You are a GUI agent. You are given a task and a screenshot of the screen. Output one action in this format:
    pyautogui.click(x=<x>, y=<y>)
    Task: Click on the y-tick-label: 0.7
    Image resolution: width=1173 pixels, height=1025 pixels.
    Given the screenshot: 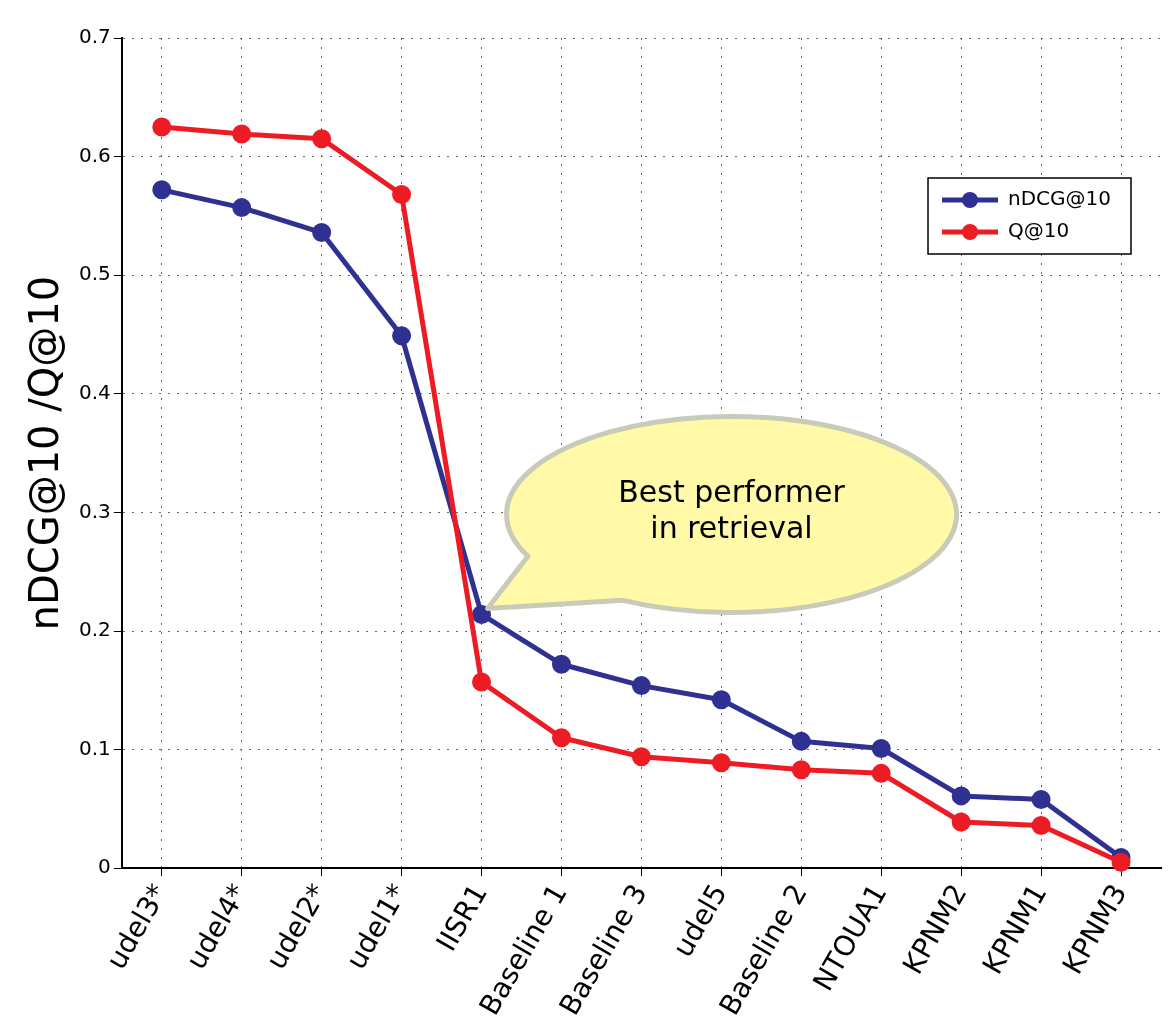 What is the action you would take?
    pyautogui.click(x=94, y=36)
    